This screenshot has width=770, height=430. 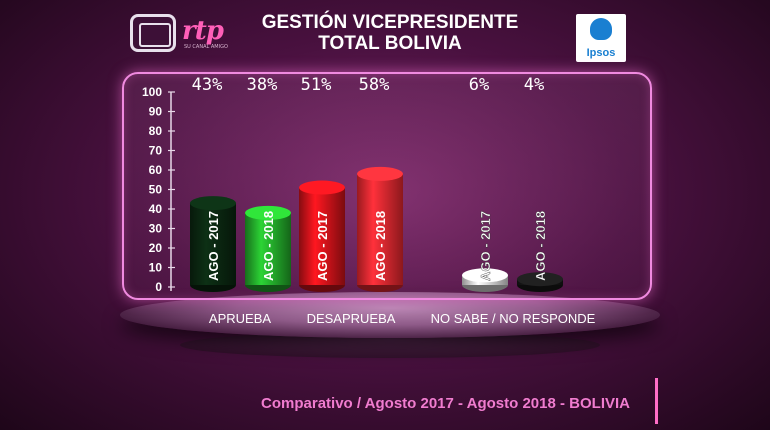 I want to click on chart-title: GESTIÓN VICEPRESIDENTE TOTAL BOLIVIA, so click(x=390, y=33).